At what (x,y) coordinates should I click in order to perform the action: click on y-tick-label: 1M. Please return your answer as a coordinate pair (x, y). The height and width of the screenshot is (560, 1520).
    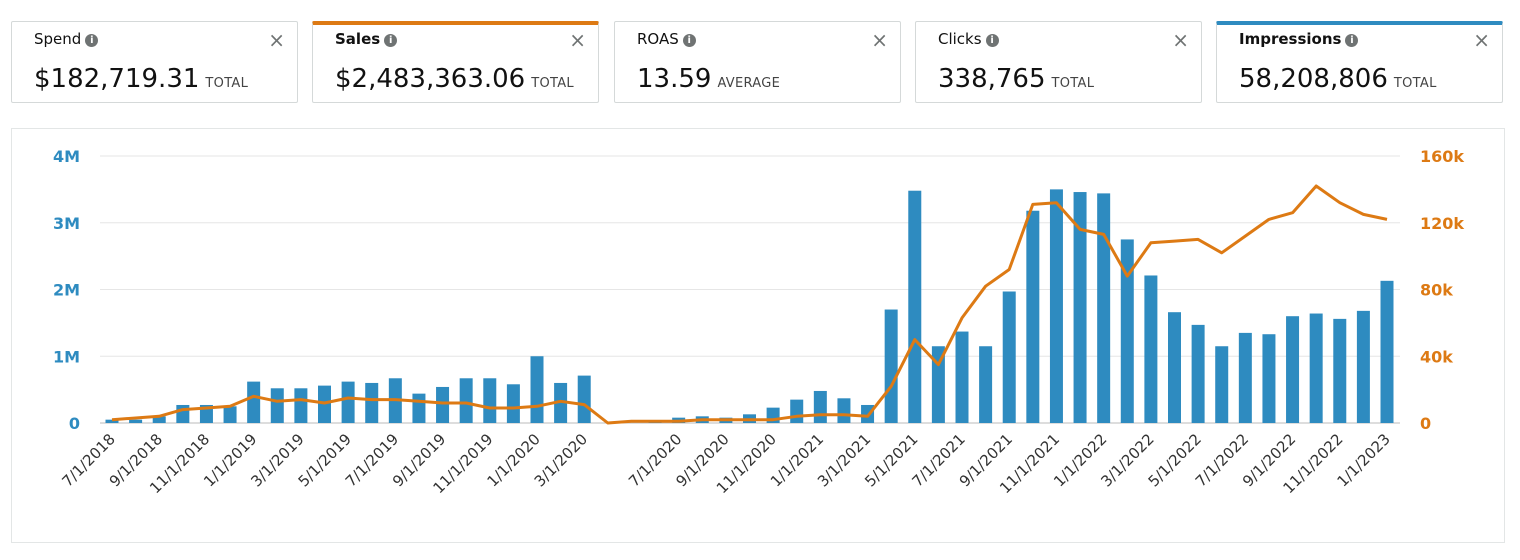
    Looking at the image, I should click on (66, 356).